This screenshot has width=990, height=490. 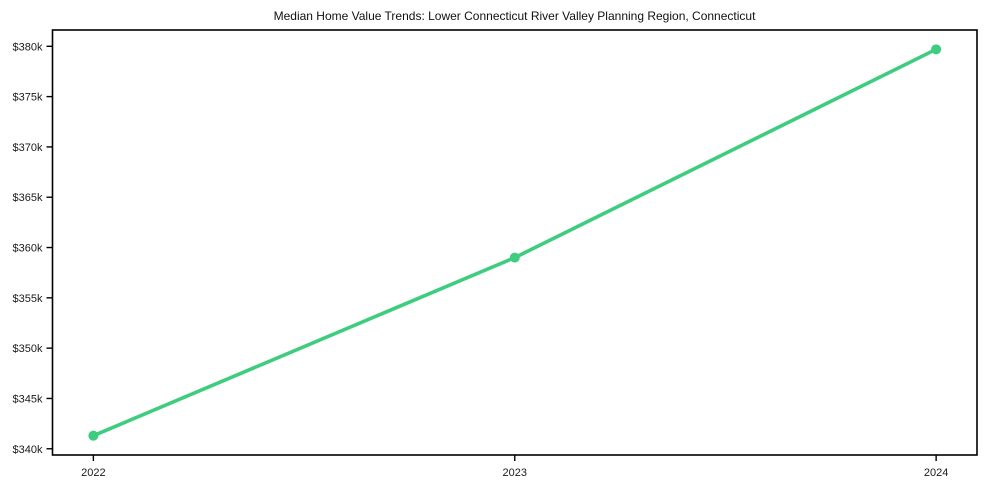 What do you see at coordinates (28, 450) in the screenshot?
I see `y-tick-label: $340k` at bounding box center [28, 450].